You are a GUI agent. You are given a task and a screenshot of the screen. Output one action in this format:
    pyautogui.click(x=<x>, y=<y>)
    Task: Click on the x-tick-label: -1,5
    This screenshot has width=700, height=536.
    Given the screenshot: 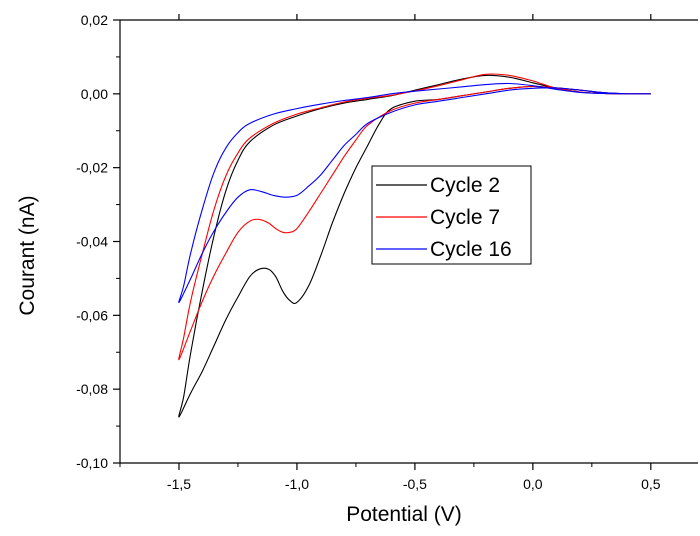 What is the action you would take?
    pyautogui.click(x=179, y=484)
    